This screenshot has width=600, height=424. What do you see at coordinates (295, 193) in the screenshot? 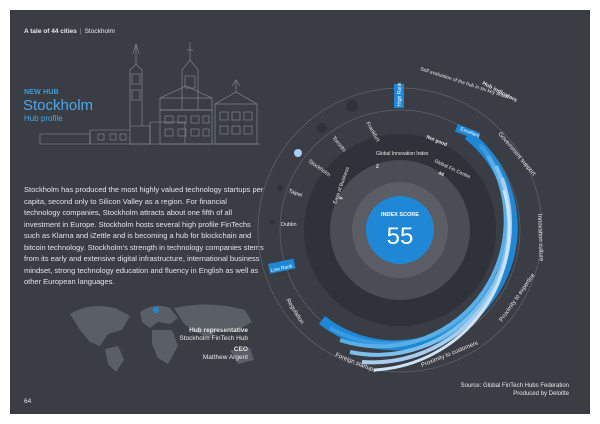
I see `city-label-taipei: Taipei` at bounding box center [295, 193].